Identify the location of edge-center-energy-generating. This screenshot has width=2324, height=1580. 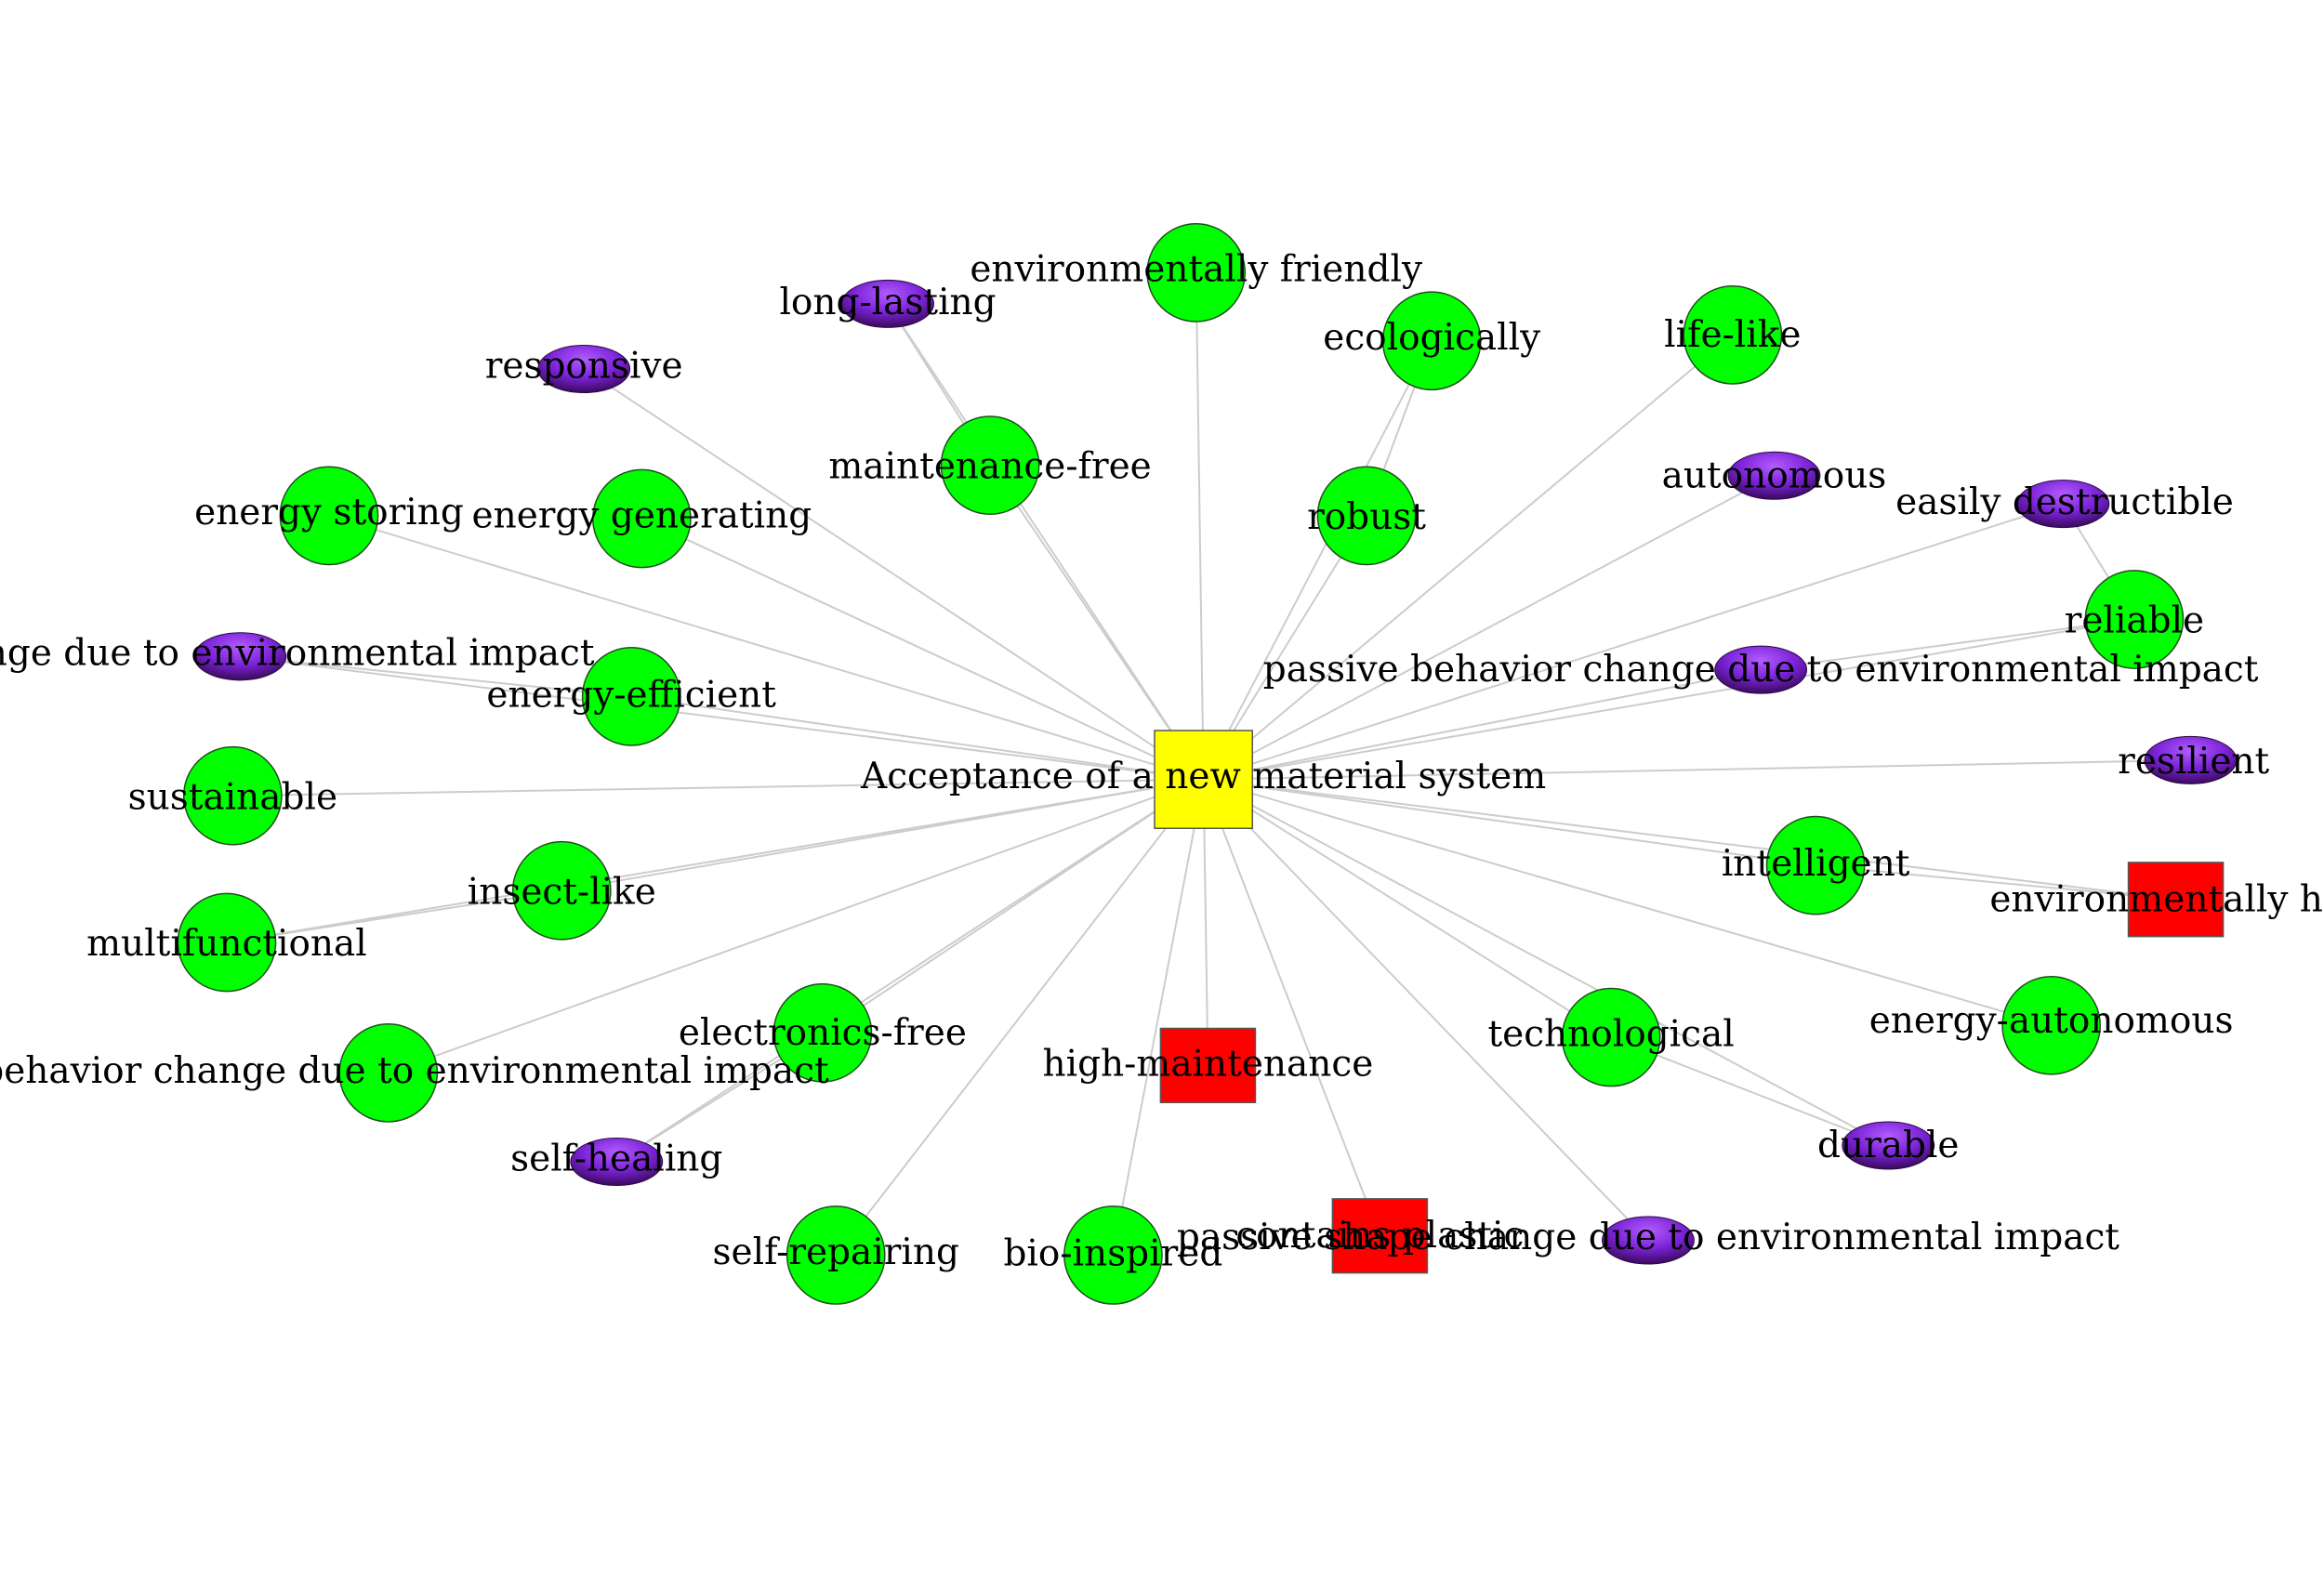
(922, 649).